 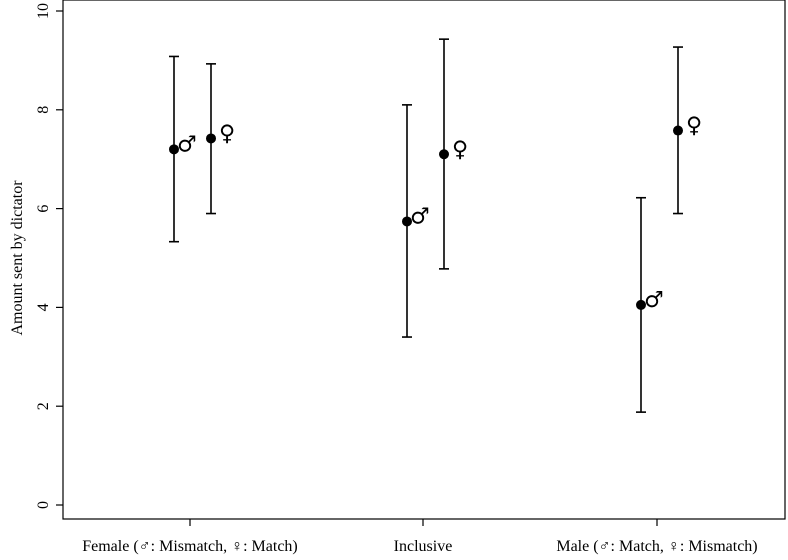 I want to click on x-tick-label: Female (♂: Mismatch, ♀: Match), so click(x=190, y=546).